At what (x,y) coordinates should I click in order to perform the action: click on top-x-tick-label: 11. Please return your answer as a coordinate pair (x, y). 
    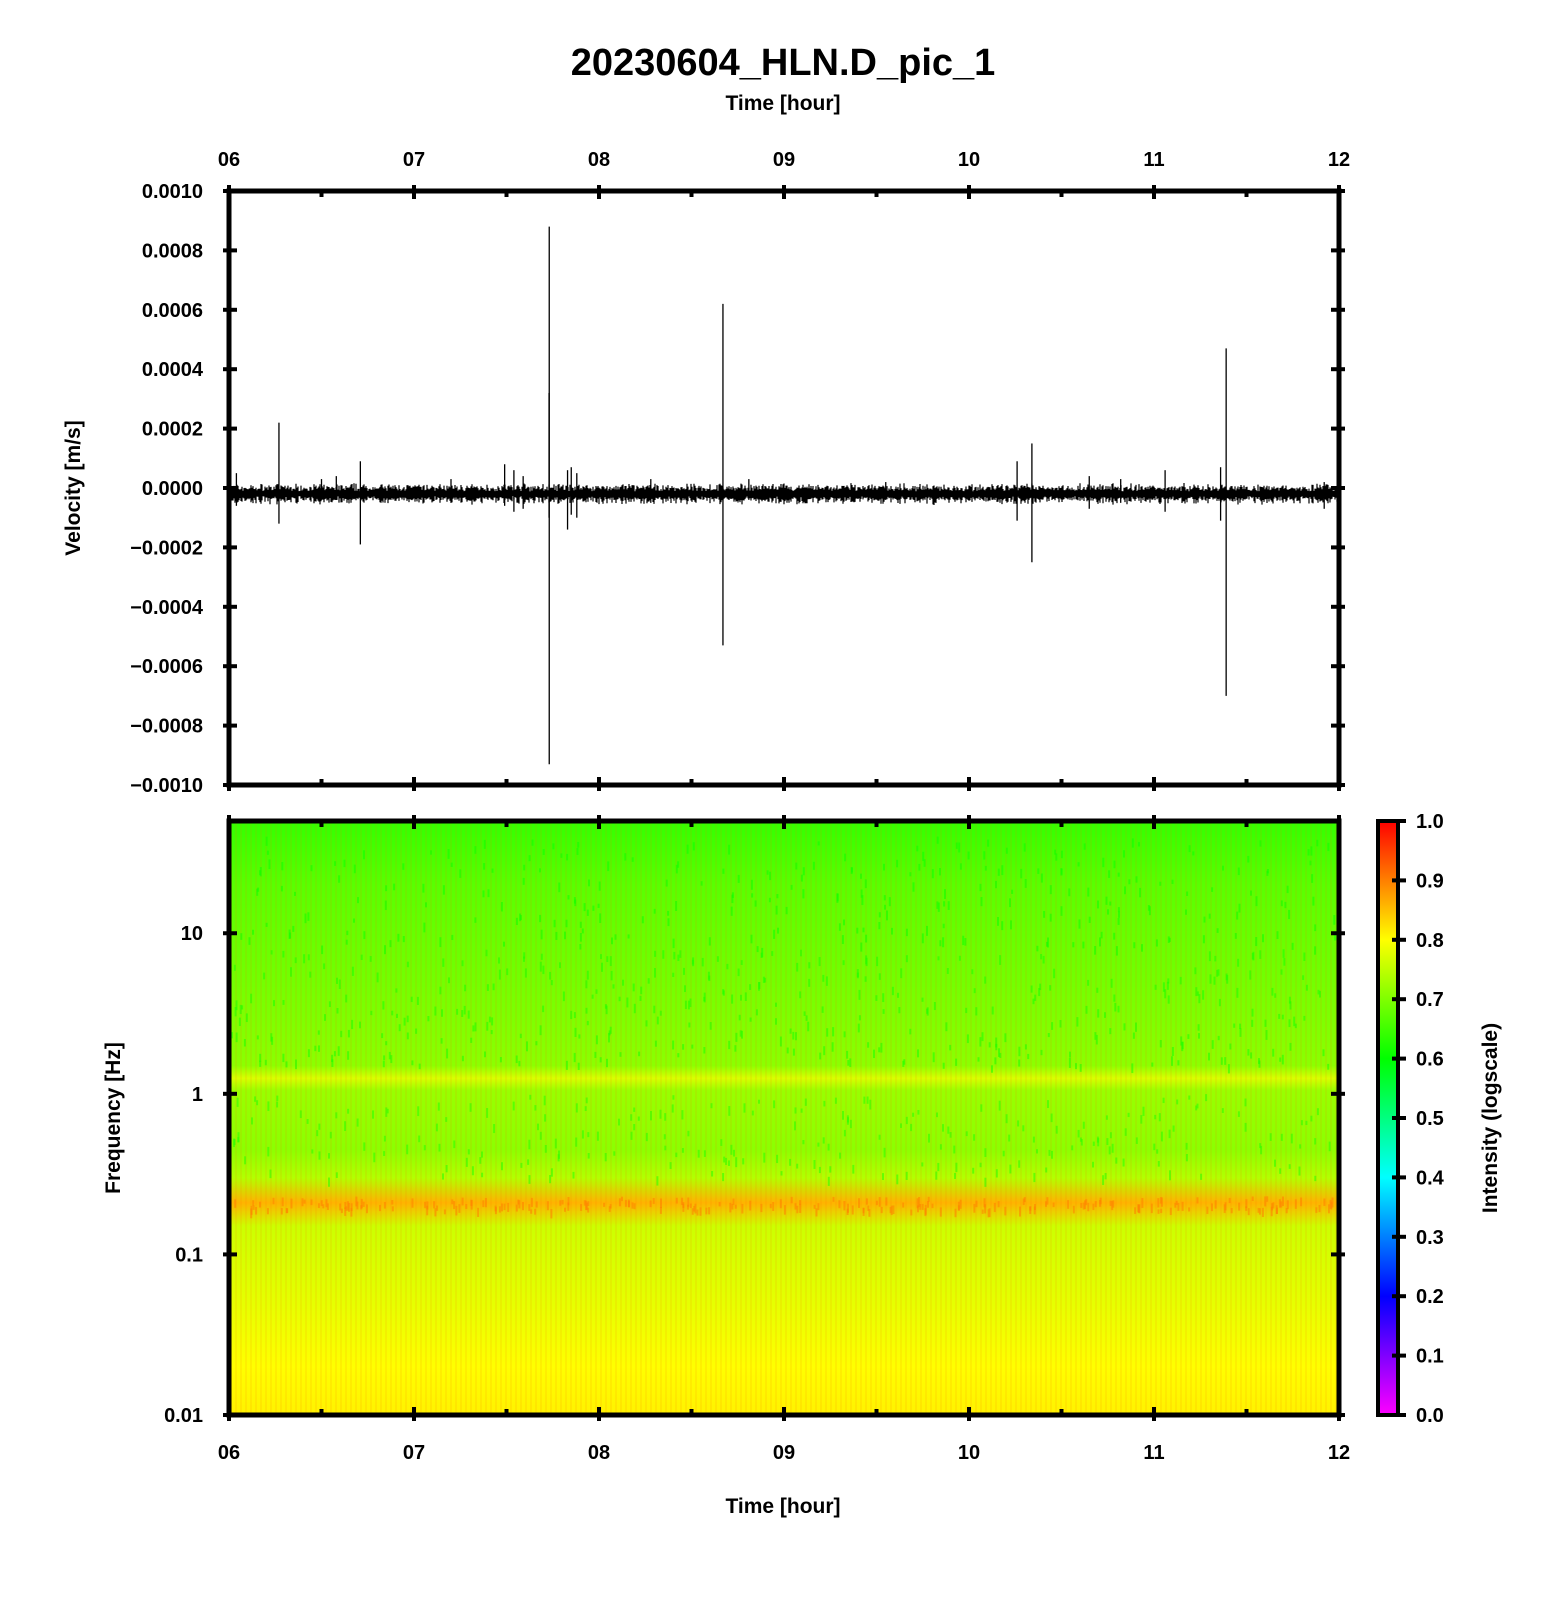
    Looking at the image, I should click on (1153, 160).